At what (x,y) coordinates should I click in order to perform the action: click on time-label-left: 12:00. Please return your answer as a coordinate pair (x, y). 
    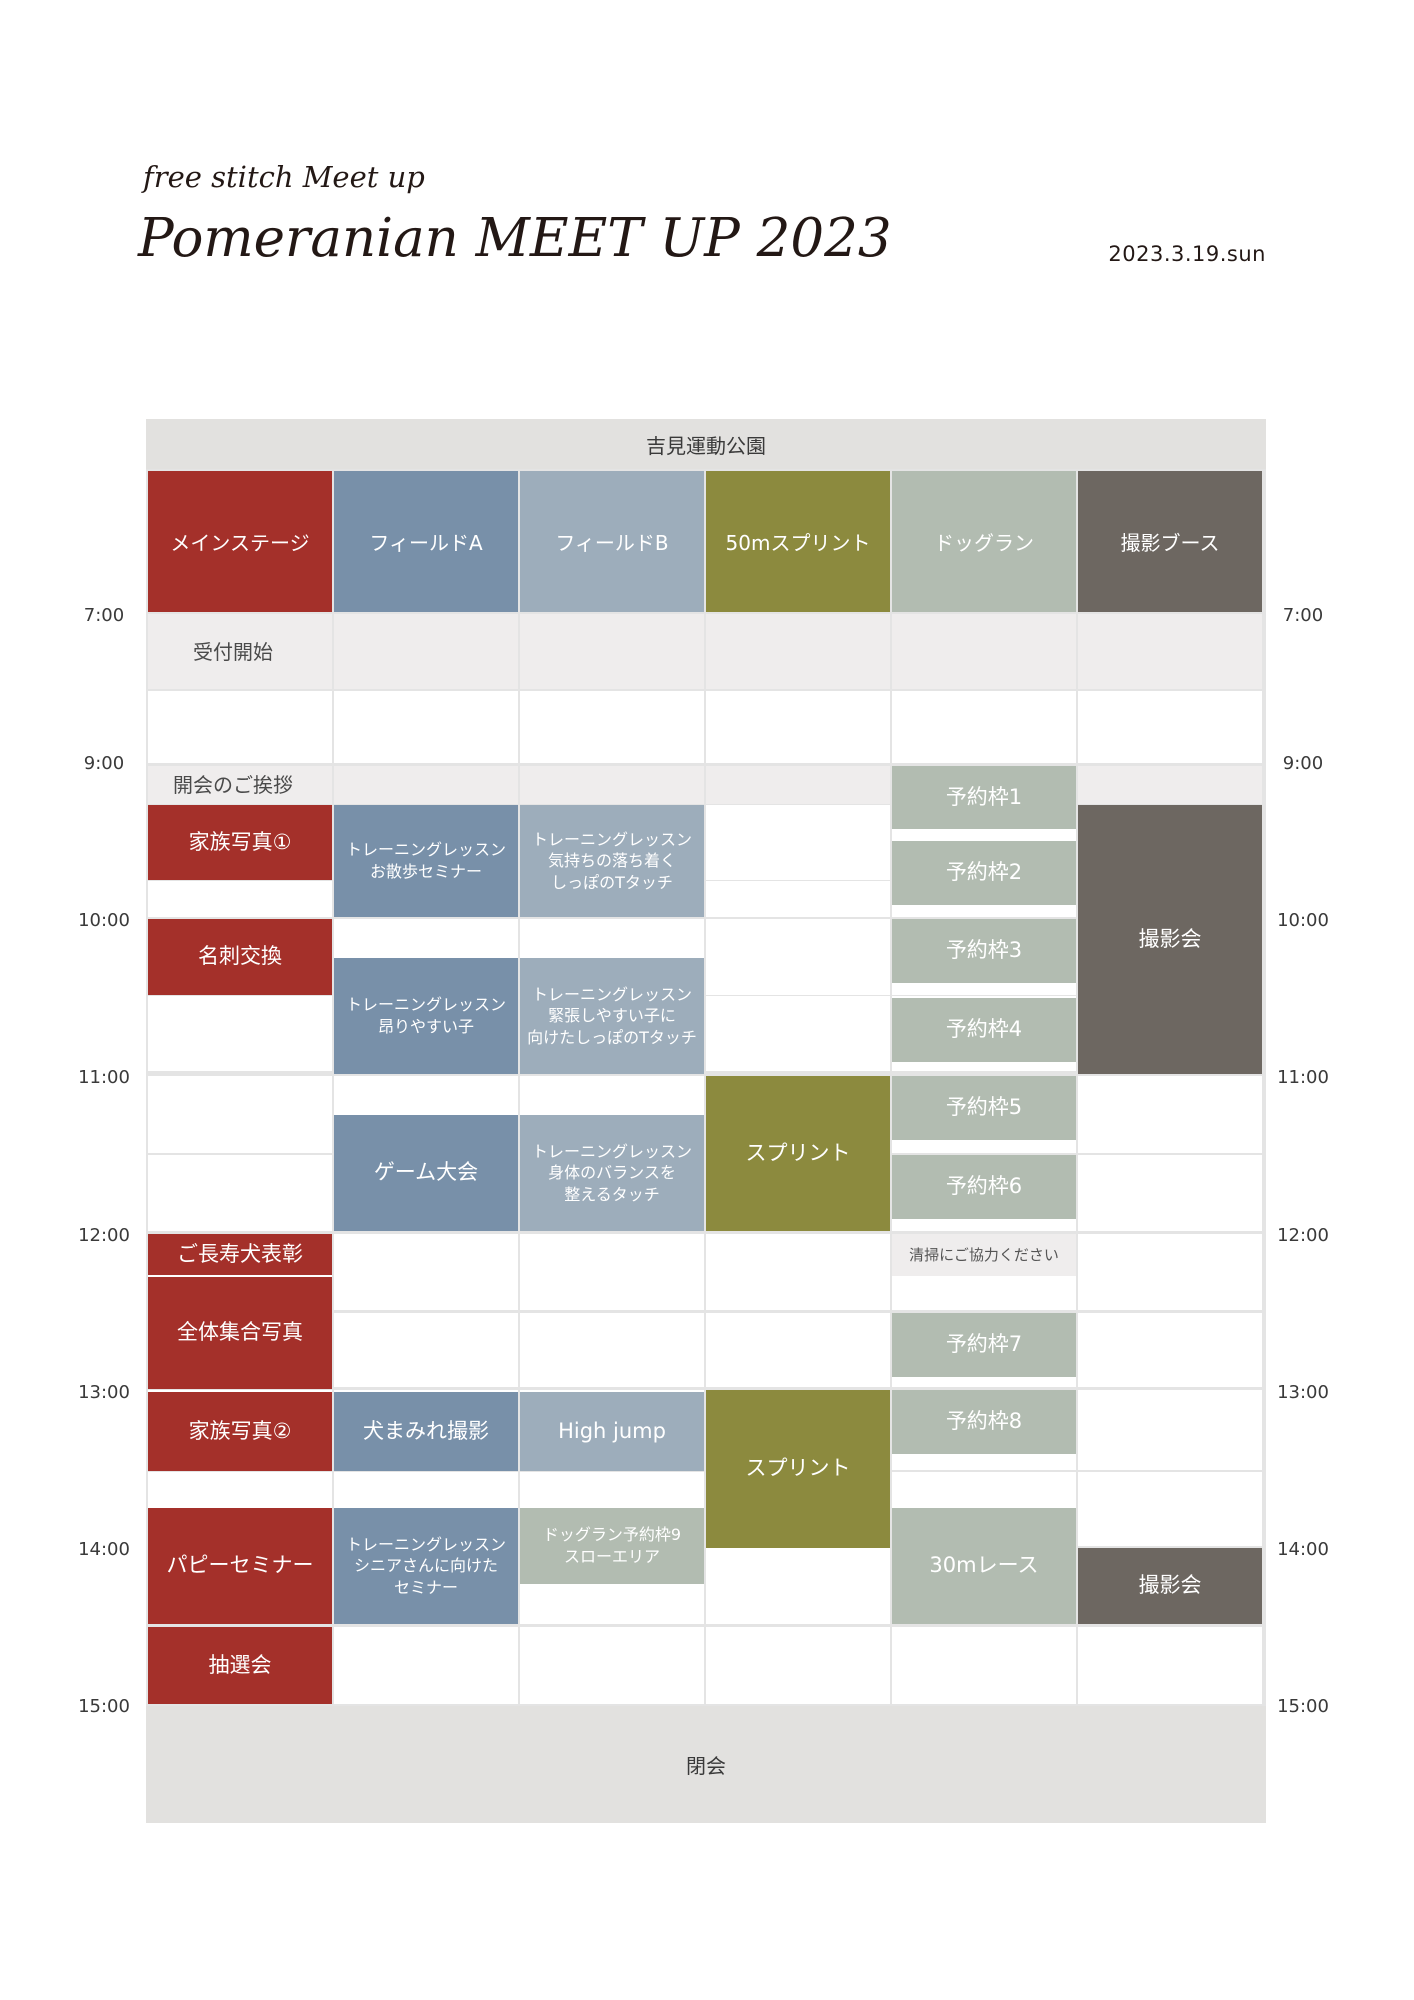
    Looking at the image, I should click on (104, 1235).